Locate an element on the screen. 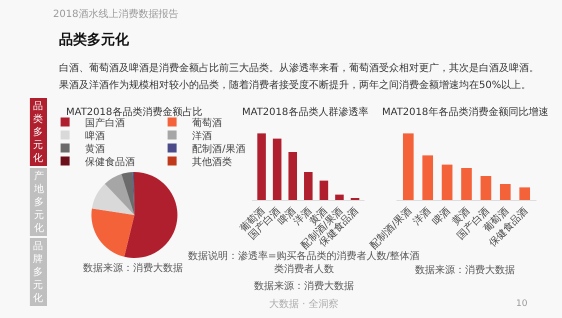 Image resolution: width=562 pixels, height=318 pixels. legend-label: 洋酒 is located at coordinates (202, 136).